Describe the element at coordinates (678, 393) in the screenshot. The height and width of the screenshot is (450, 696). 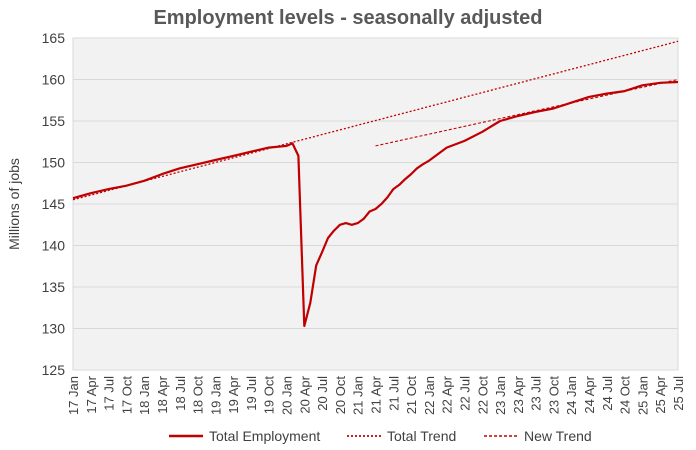
I see `x-tick-label: 25 Jul` at that location.